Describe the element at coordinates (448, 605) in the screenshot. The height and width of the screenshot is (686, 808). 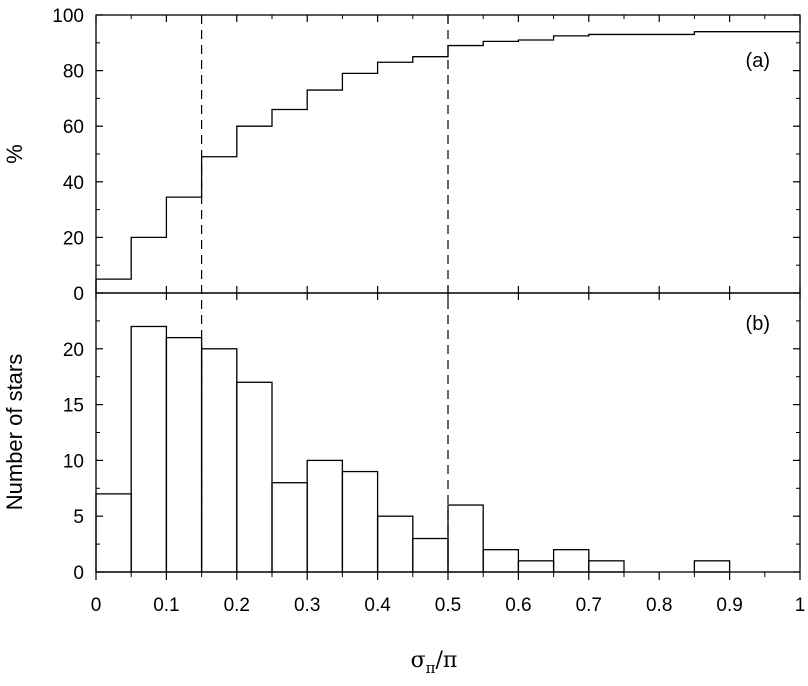
I see `x-tick-label: 0.5` at that location.